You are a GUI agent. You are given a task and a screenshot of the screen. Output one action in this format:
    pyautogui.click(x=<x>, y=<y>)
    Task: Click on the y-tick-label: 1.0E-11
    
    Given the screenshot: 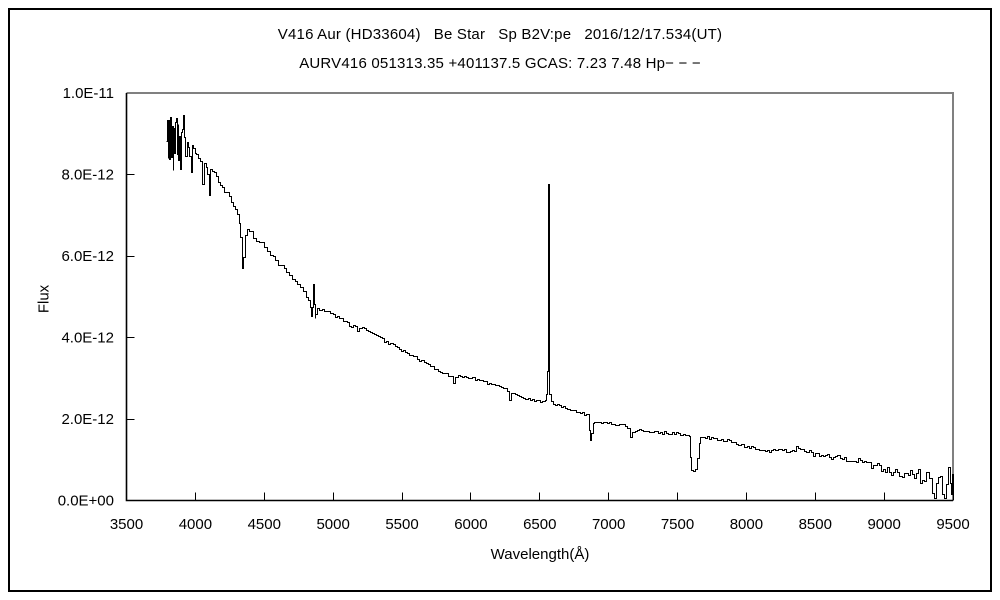 What is the action you would take?
    pyautogui.click(x=88, y=93)
    